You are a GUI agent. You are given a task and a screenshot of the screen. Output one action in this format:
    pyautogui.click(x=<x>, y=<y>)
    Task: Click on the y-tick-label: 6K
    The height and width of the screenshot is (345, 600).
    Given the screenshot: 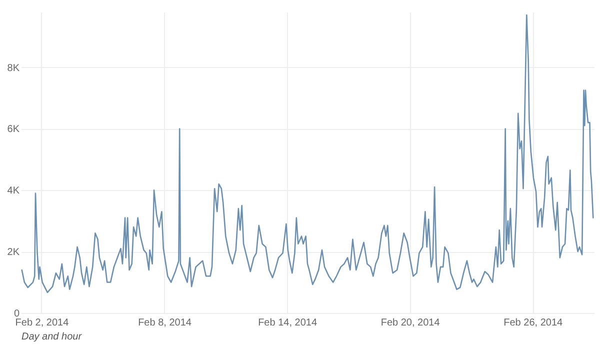 What is the action you would take?
    pyautogui.click(x=13, y=130)
    